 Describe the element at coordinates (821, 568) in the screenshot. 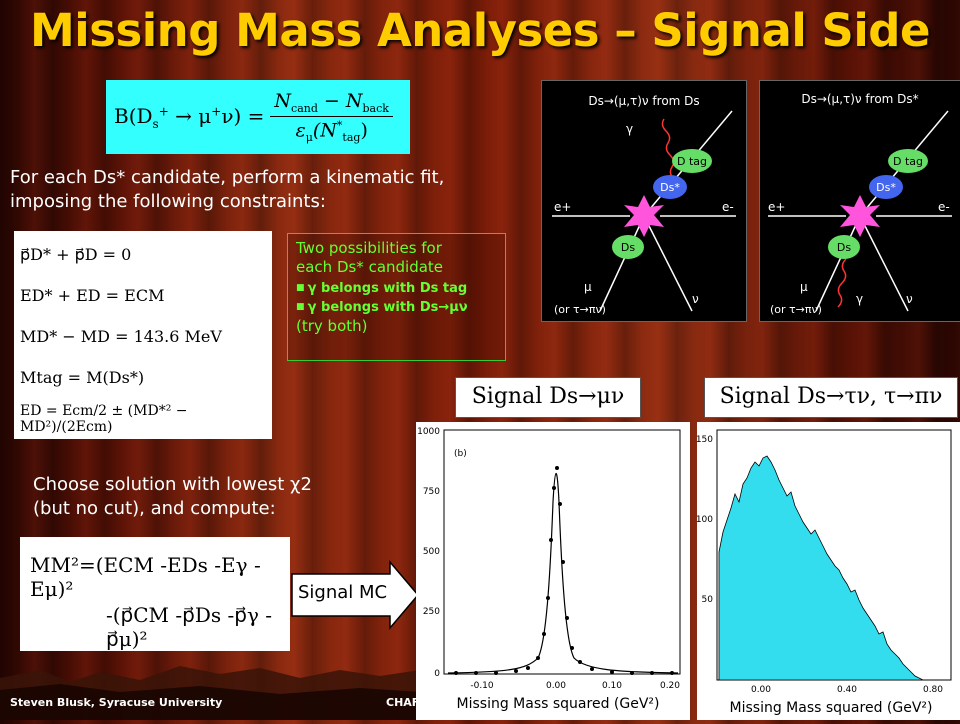

I see `histogram` at that location.